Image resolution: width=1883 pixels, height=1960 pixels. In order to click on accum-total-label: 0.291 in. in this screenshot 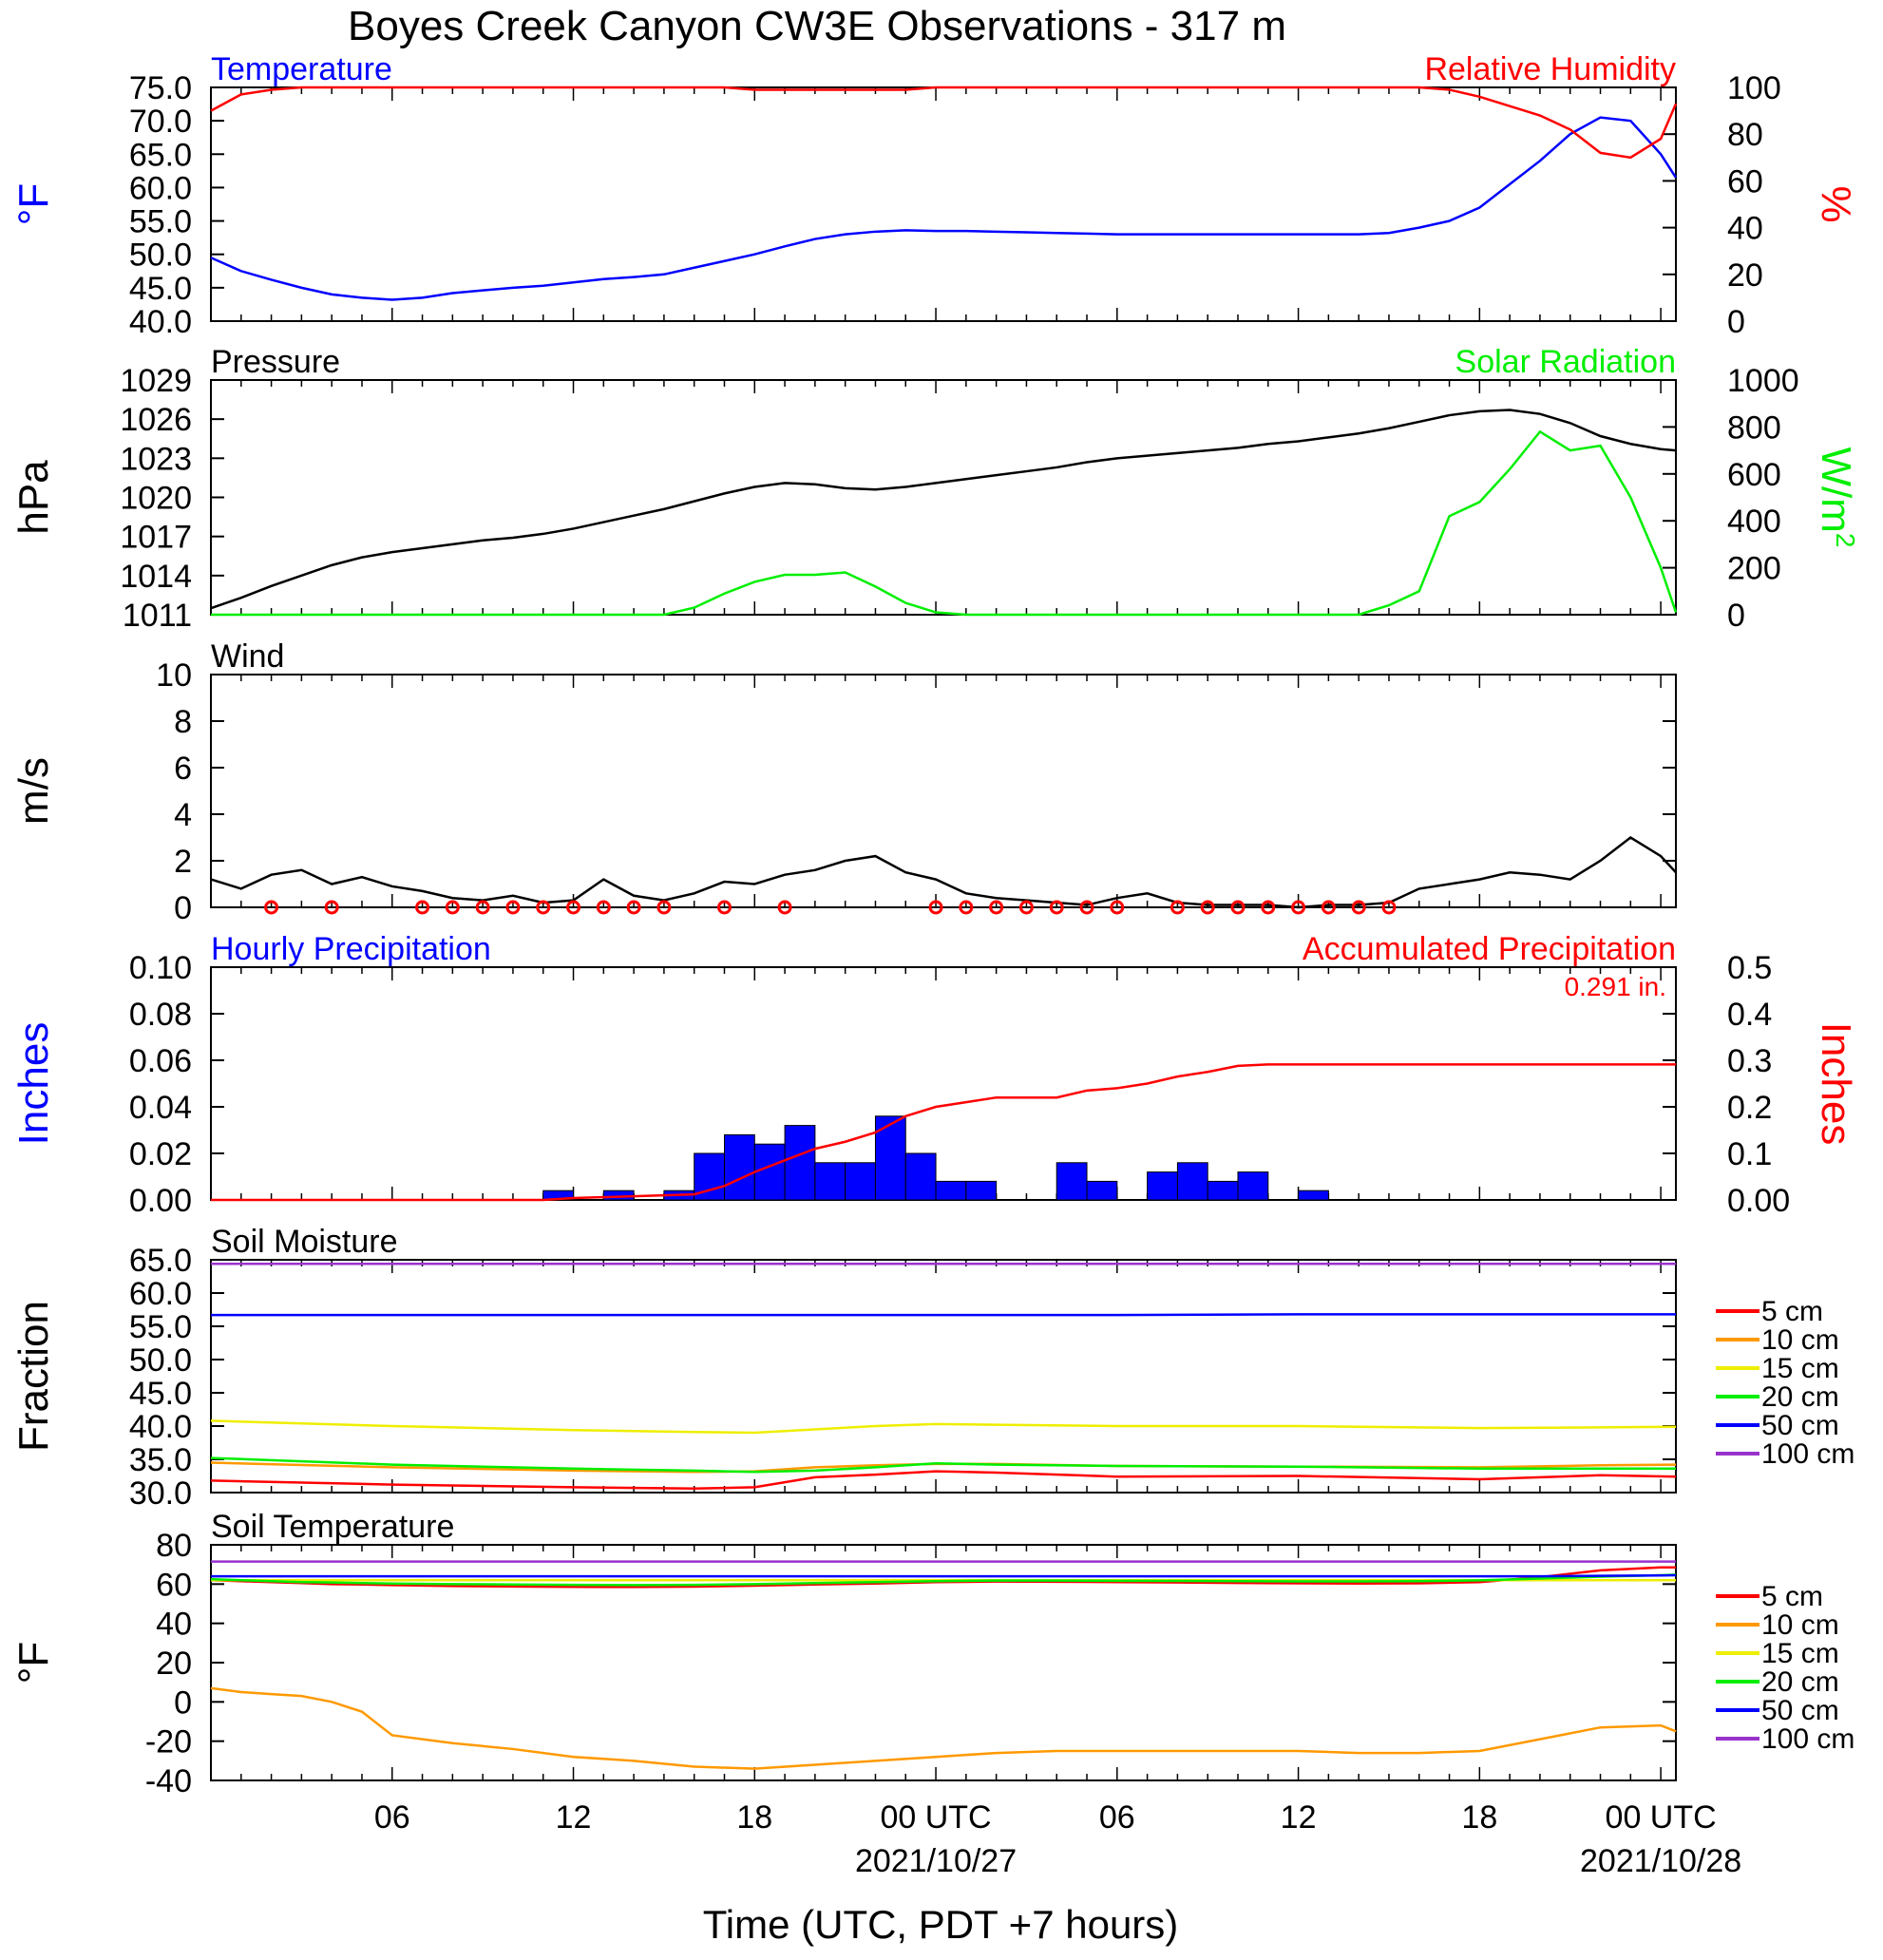, I will do `click(1615, 986)`.